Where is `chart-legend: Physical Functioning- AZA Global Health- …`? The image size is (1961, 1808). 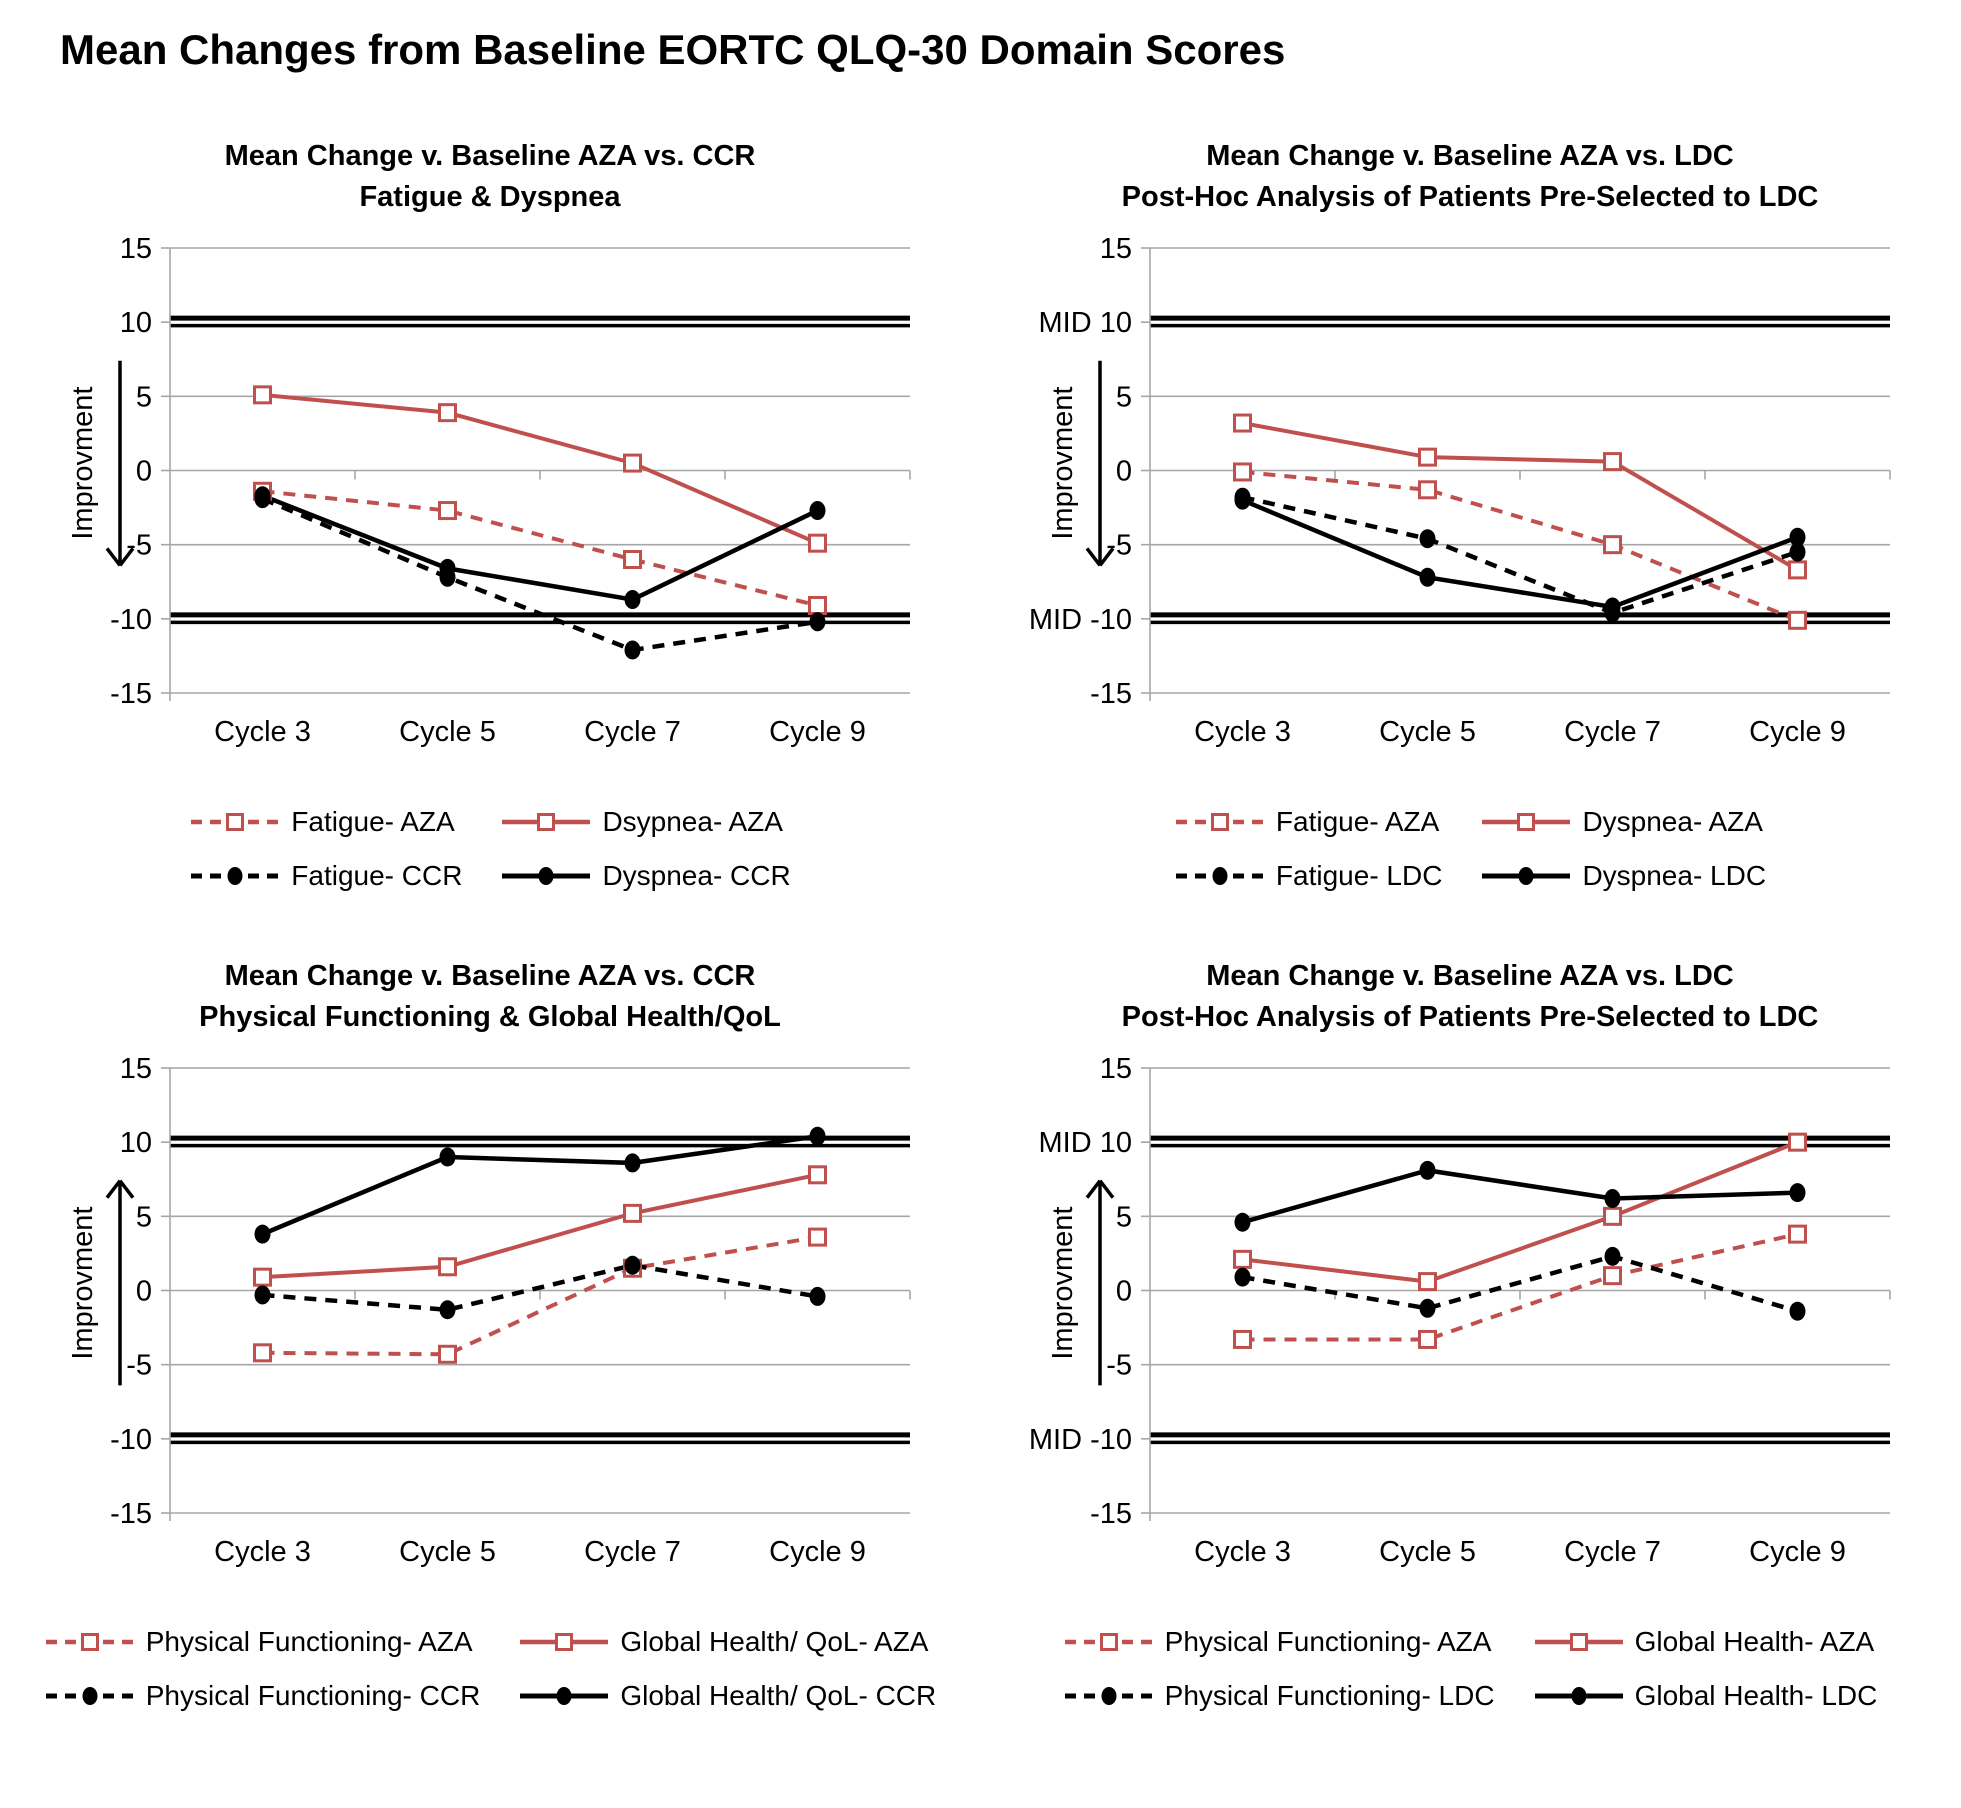
chart-legend: Physical Functioning- AZA Global Health- … is located at coordinates (1470, 1669).